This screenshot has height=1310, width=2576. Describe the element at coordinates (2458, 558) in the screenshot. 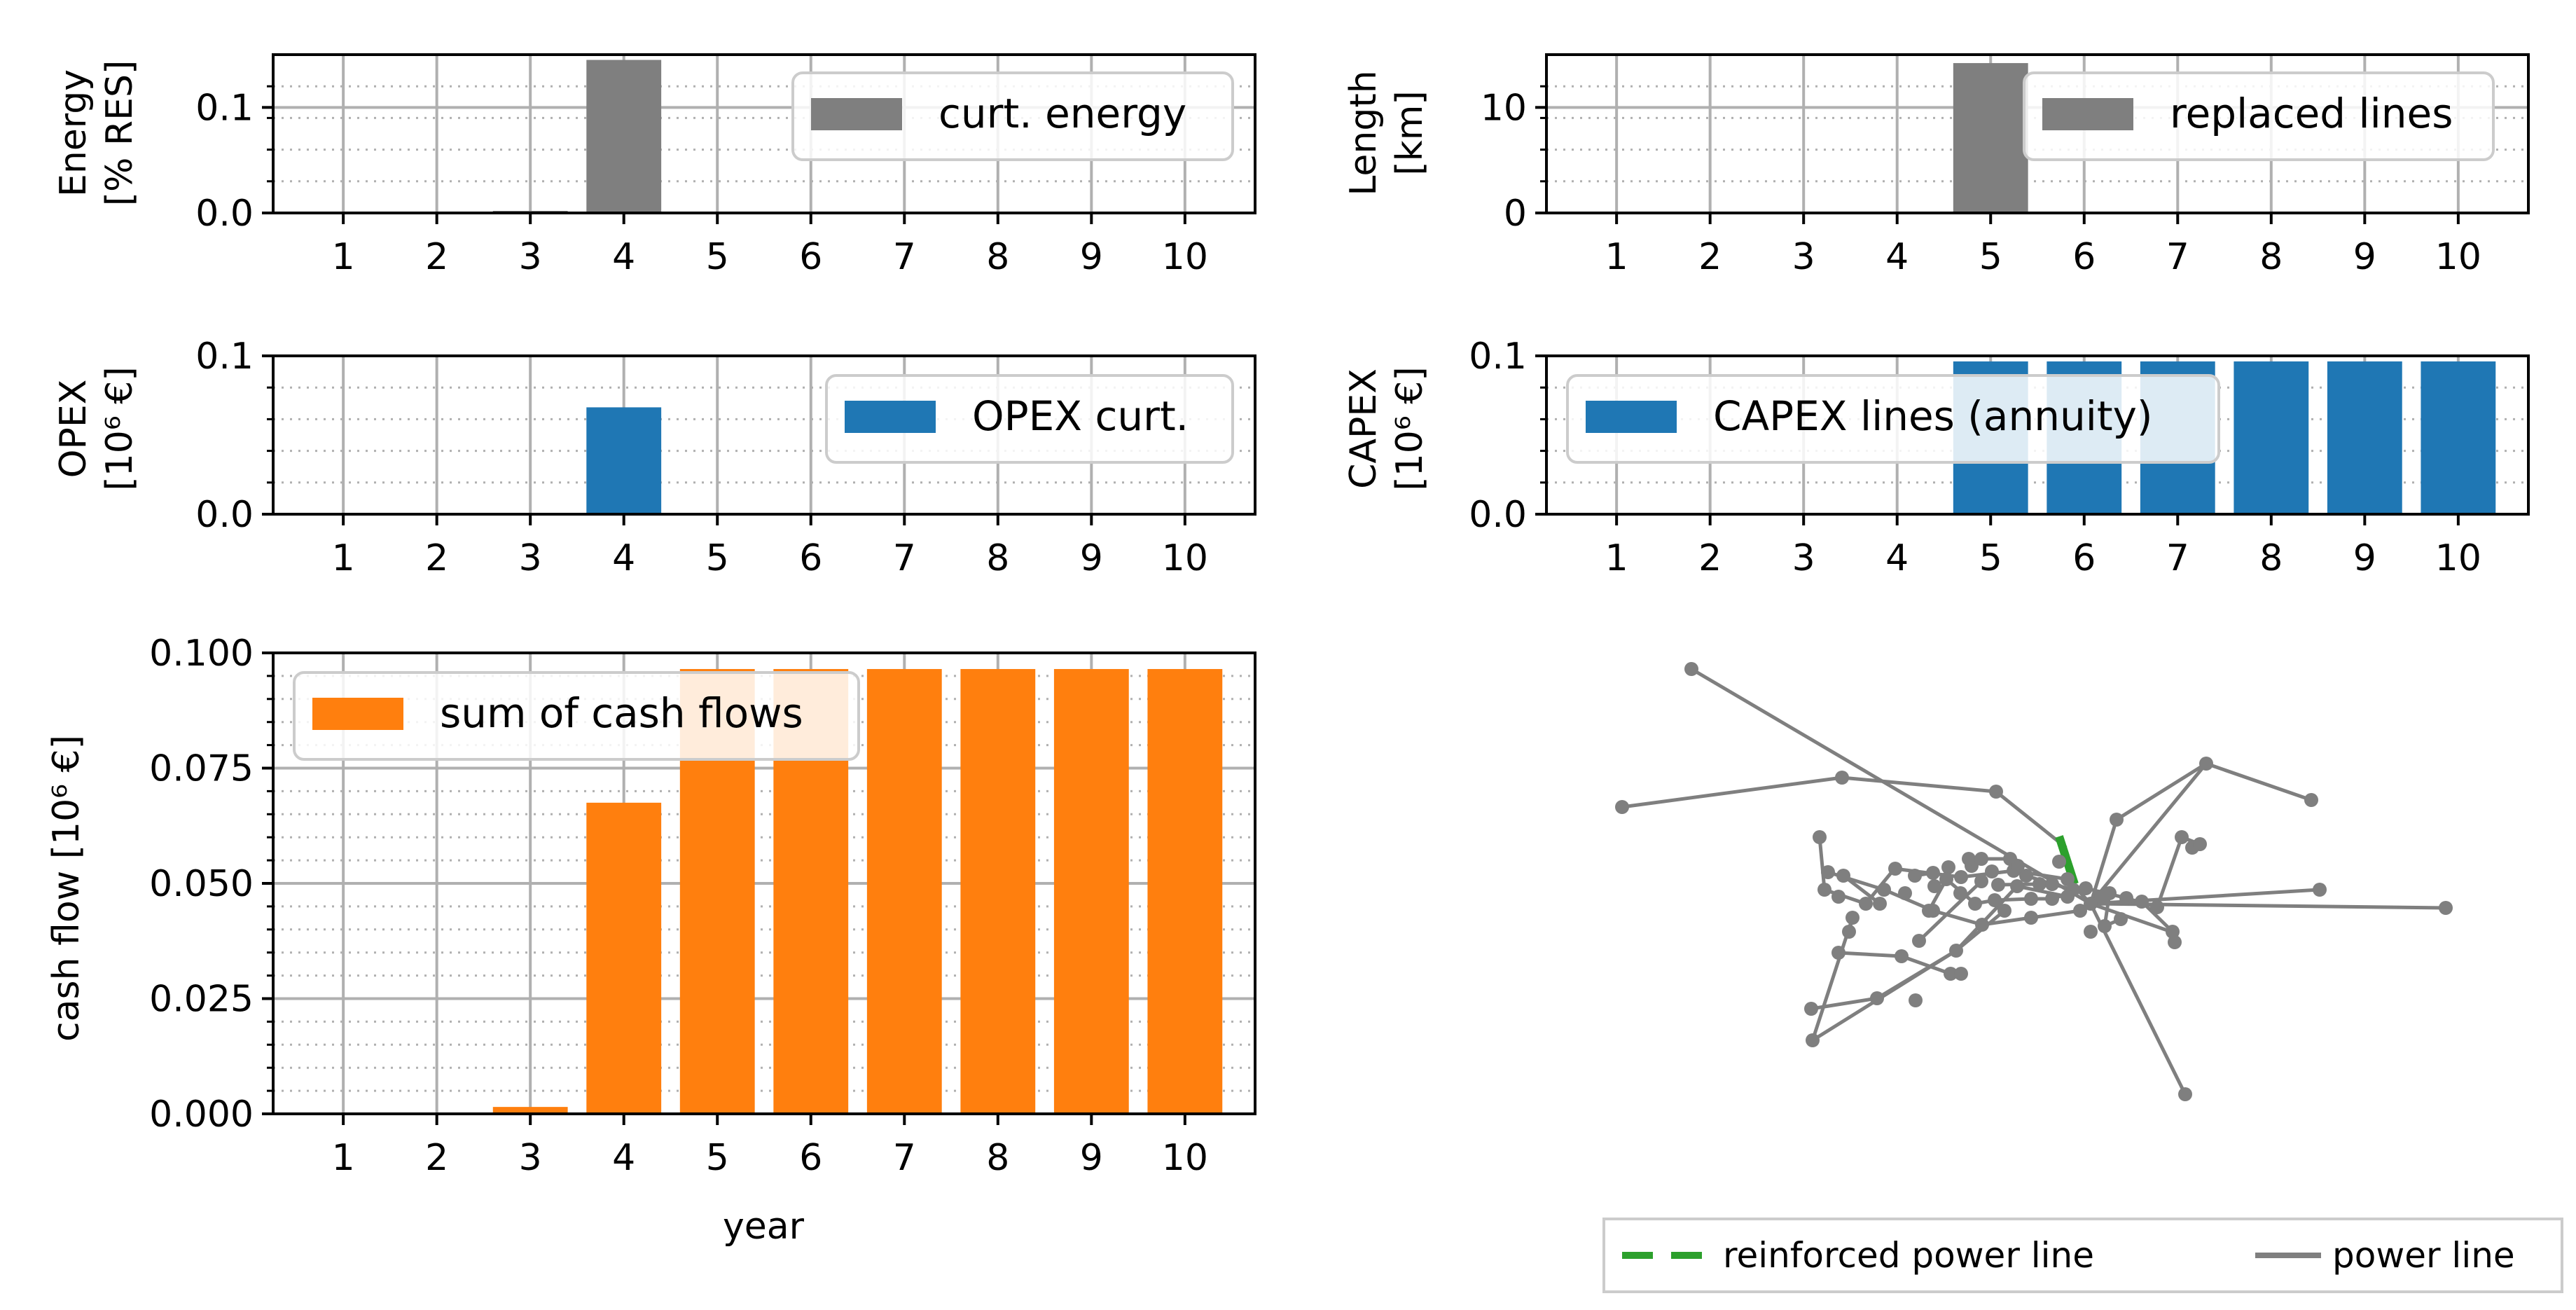

I see `capex-xtick-label: 10` at that location.